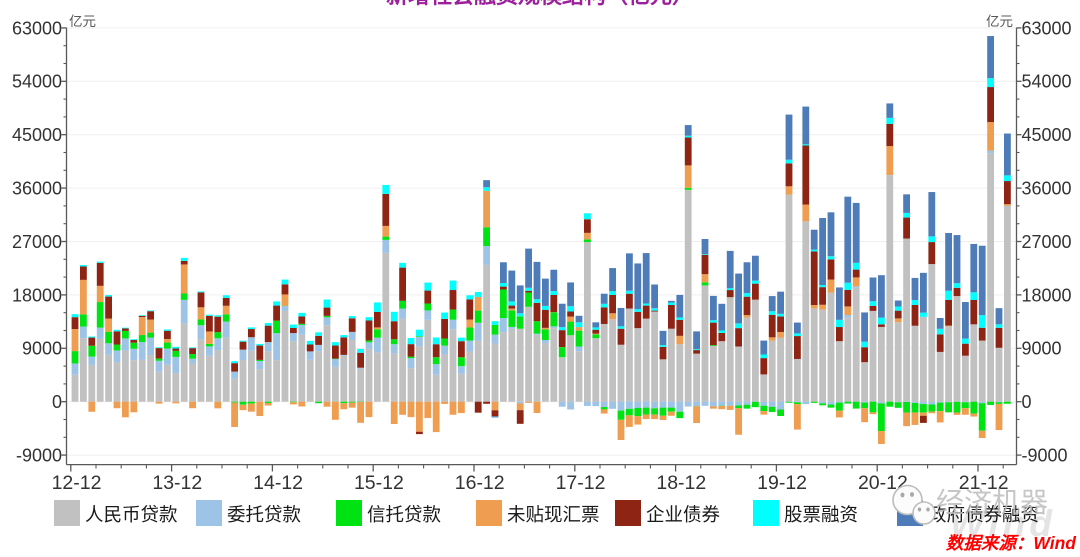 The image size is (1080, 557). Describe the element at coordinates (540, 4) in the screenshot. I see `svg-text: 新增社会融资规模结构（亿元）` at that location.